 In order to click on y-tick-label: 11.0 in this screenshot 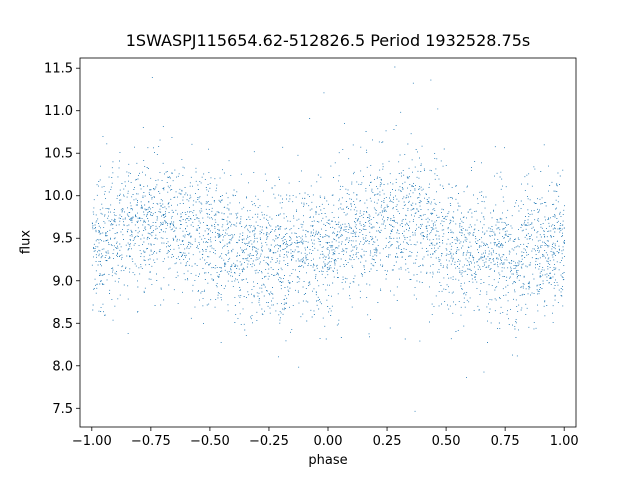, I will do `click(58, 111)`.